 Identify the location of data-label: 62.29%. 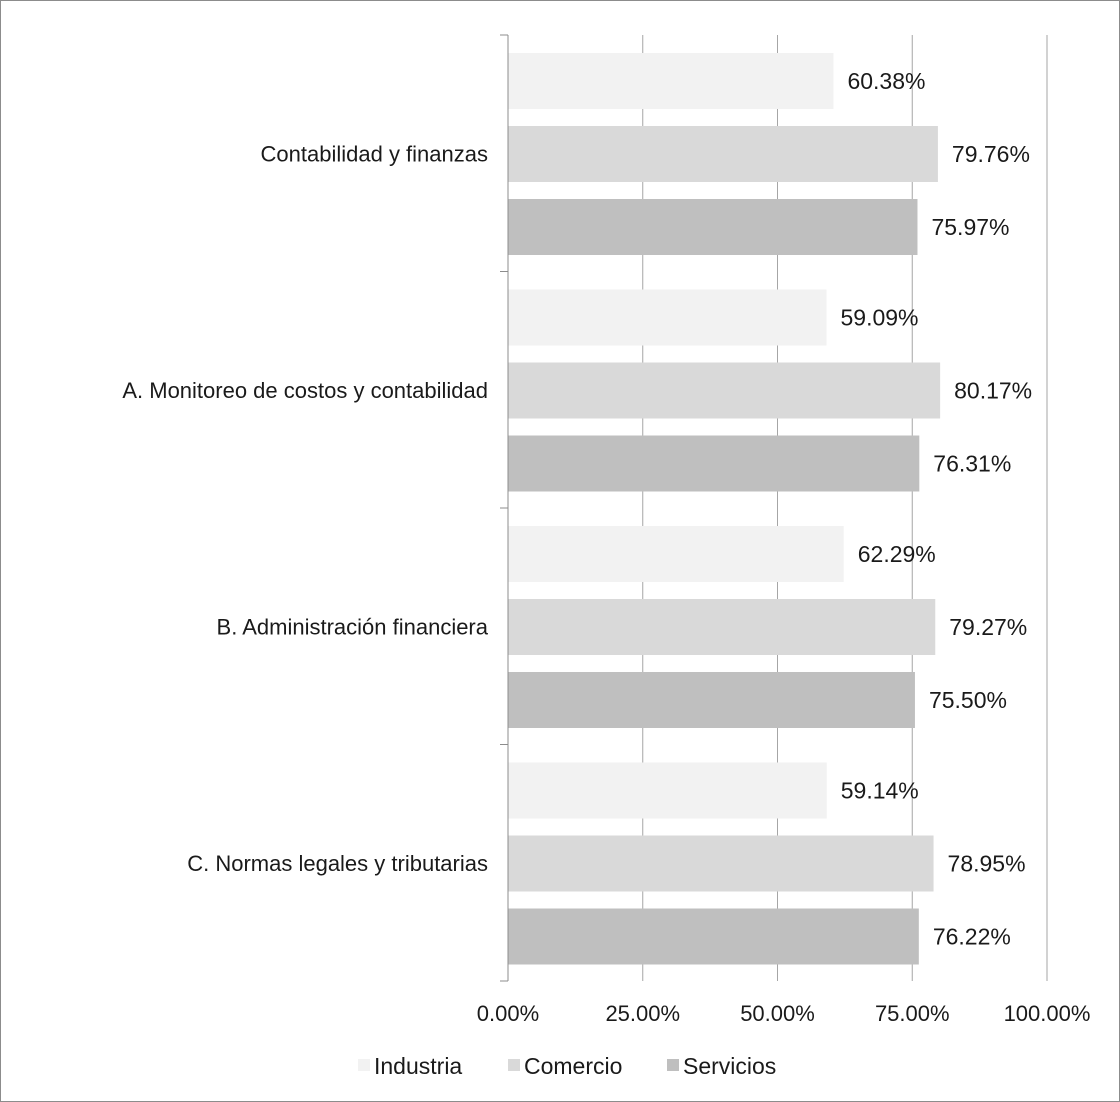
(897, 554).